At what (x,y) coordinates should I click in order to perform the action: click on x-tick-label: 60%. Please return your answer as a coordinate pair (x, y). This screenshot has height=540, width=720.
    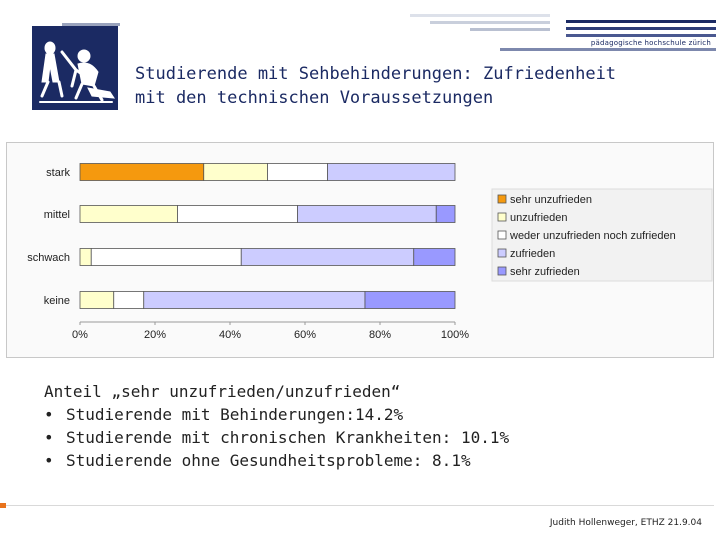
    Looking at the image, I should click on (305, 335).